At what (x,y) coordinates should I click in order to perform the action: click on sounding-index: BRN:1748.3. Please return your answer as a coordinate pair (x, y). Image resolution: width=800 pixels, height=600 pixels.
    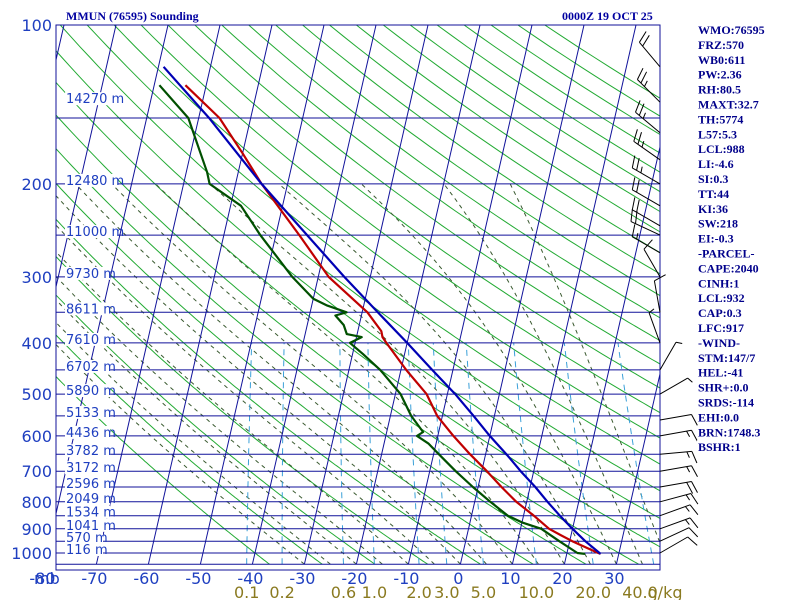
    Looking at the image, I should click on (729, 432).